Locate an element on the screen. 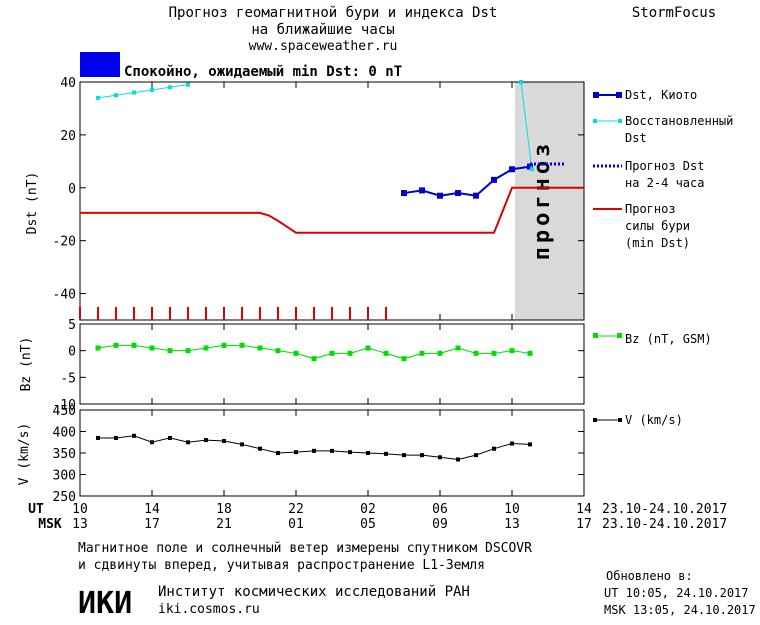 The width and height of the screenshot is (760, 625). v-ytick-label: 250 is located at coordinates (64, 497).